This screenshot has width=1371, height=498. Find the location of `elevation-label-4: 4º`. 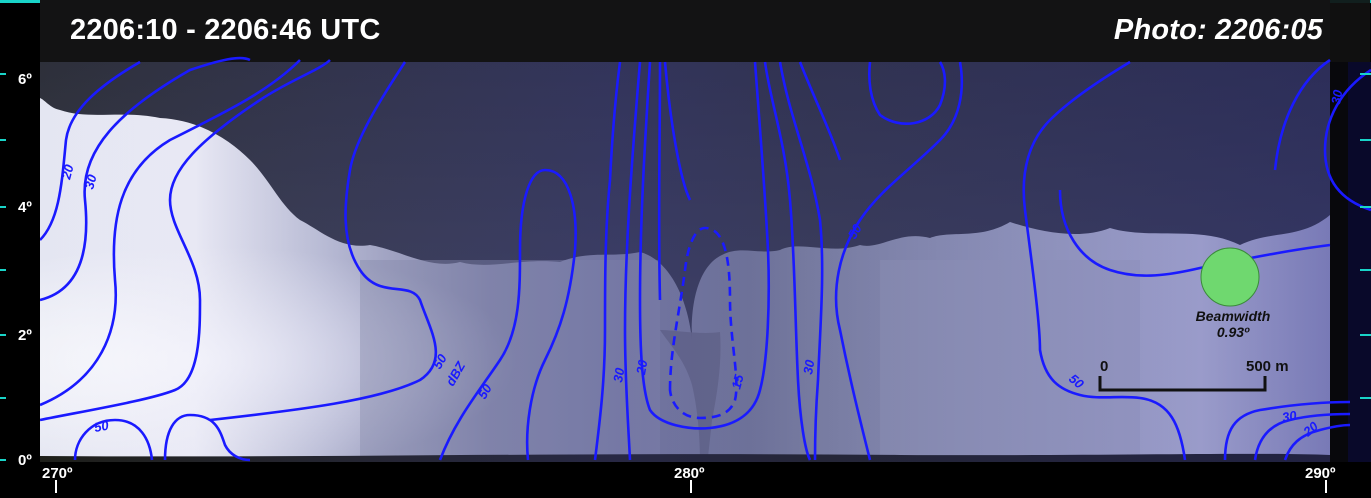

elevation-label-4: 4º is located at coordinates (25, 207).